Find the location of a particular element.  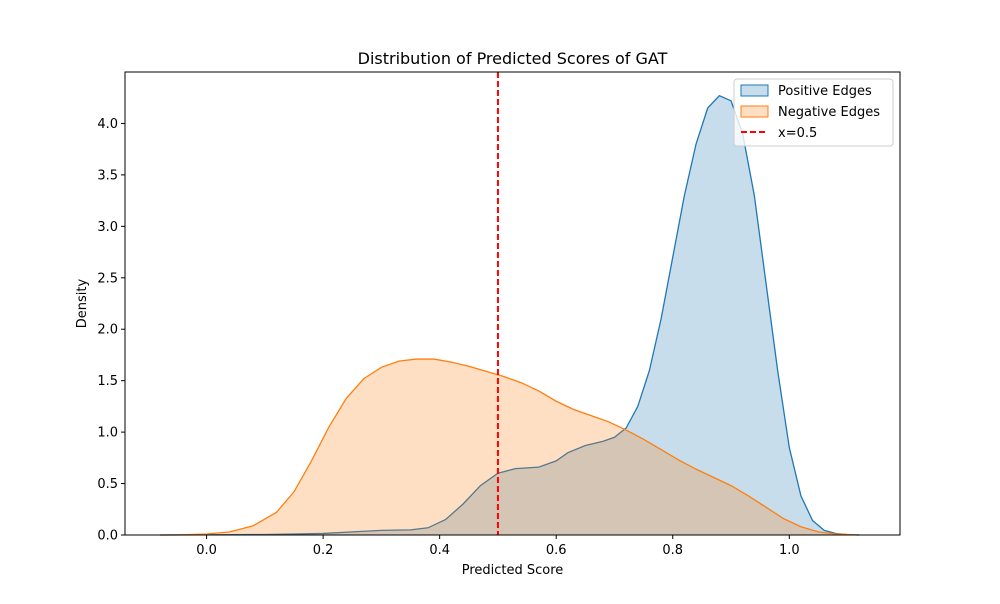

legend-swatch-negative-edges is located at coordinates (754, 111).